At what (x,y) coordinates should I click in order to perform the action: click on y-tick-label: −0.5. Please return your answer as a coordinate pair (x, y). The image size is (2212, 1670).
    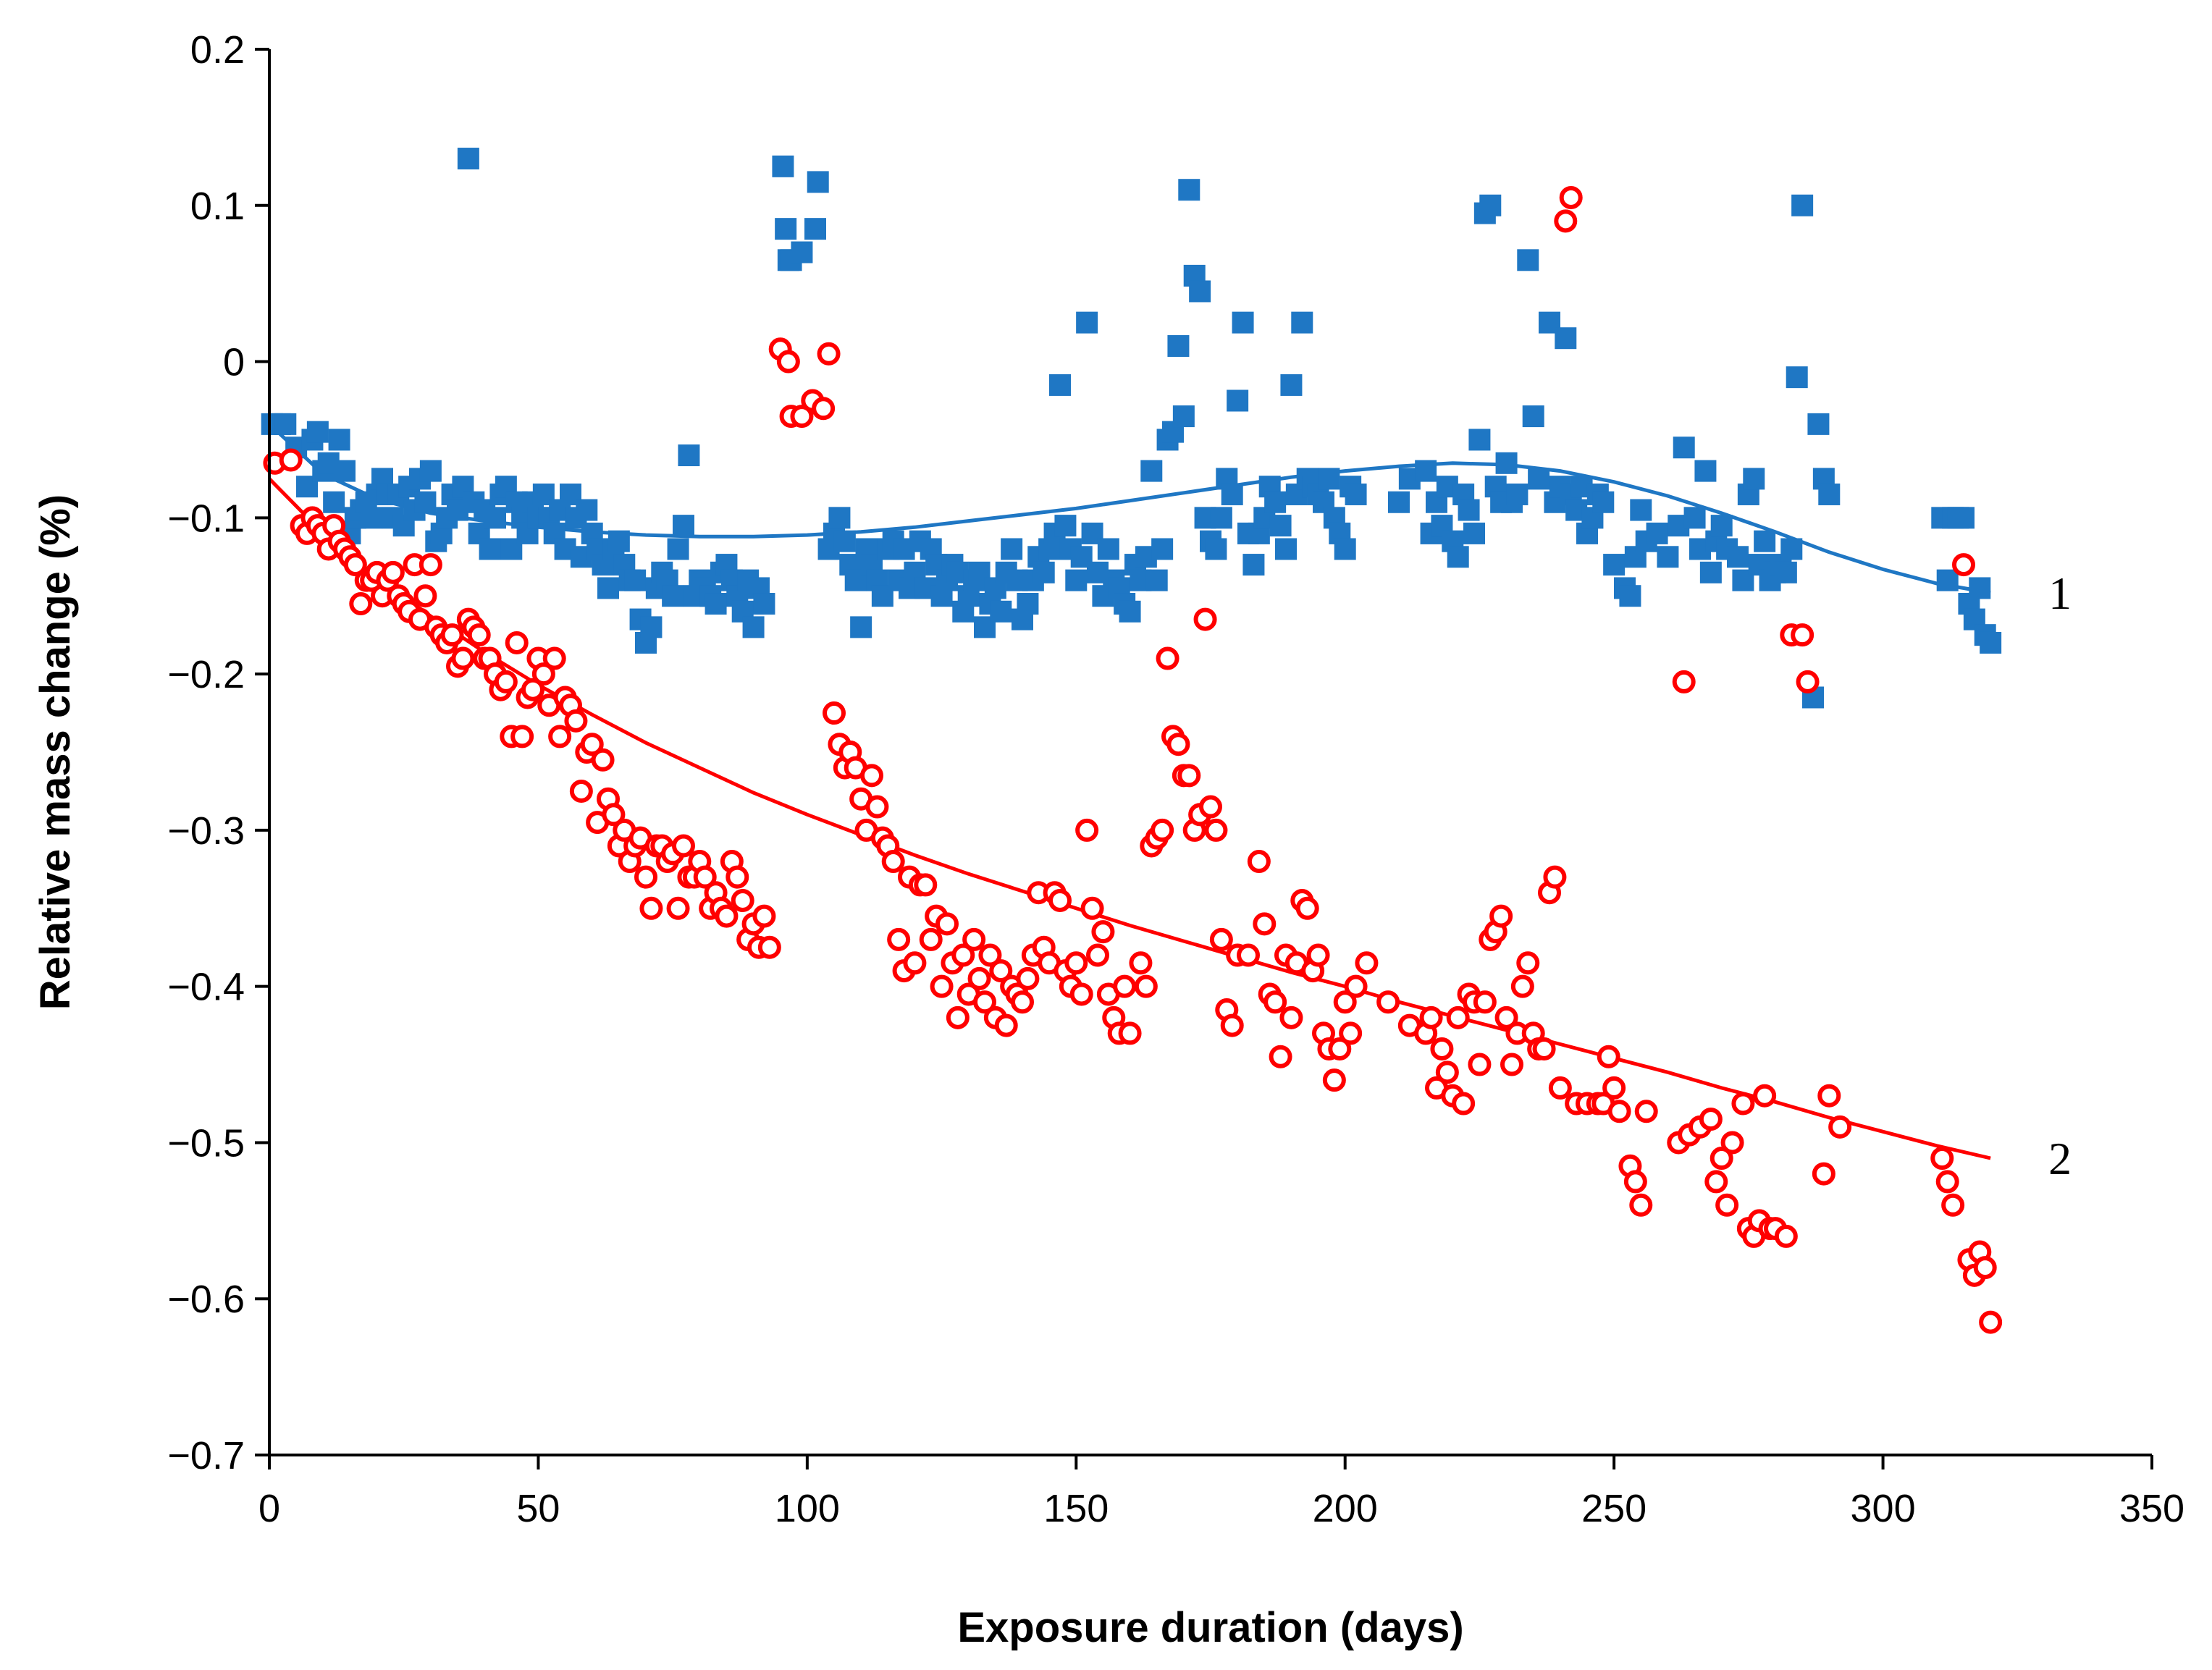
    Looking at the image, I should click on (206, 1143).